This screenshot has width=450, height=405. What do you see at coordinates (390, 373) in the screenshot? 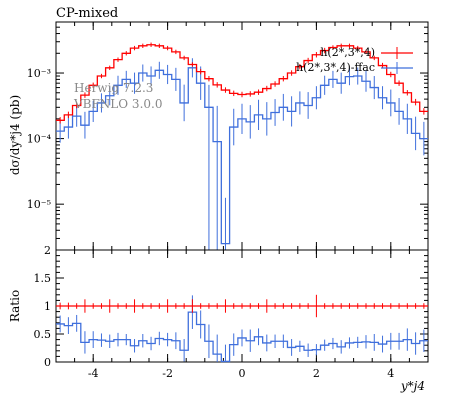
I see `x-tick-label: 4` at bounding box center [390, 373].